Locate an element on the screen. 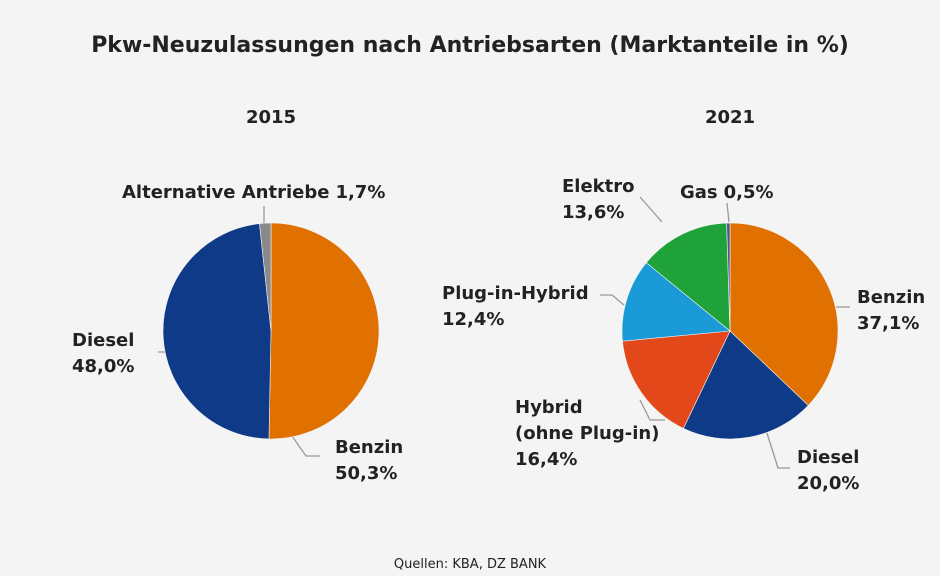 The width and height of the screenshot is (940, 576). pie-title: 2021 is located at coordinates (730, 117).